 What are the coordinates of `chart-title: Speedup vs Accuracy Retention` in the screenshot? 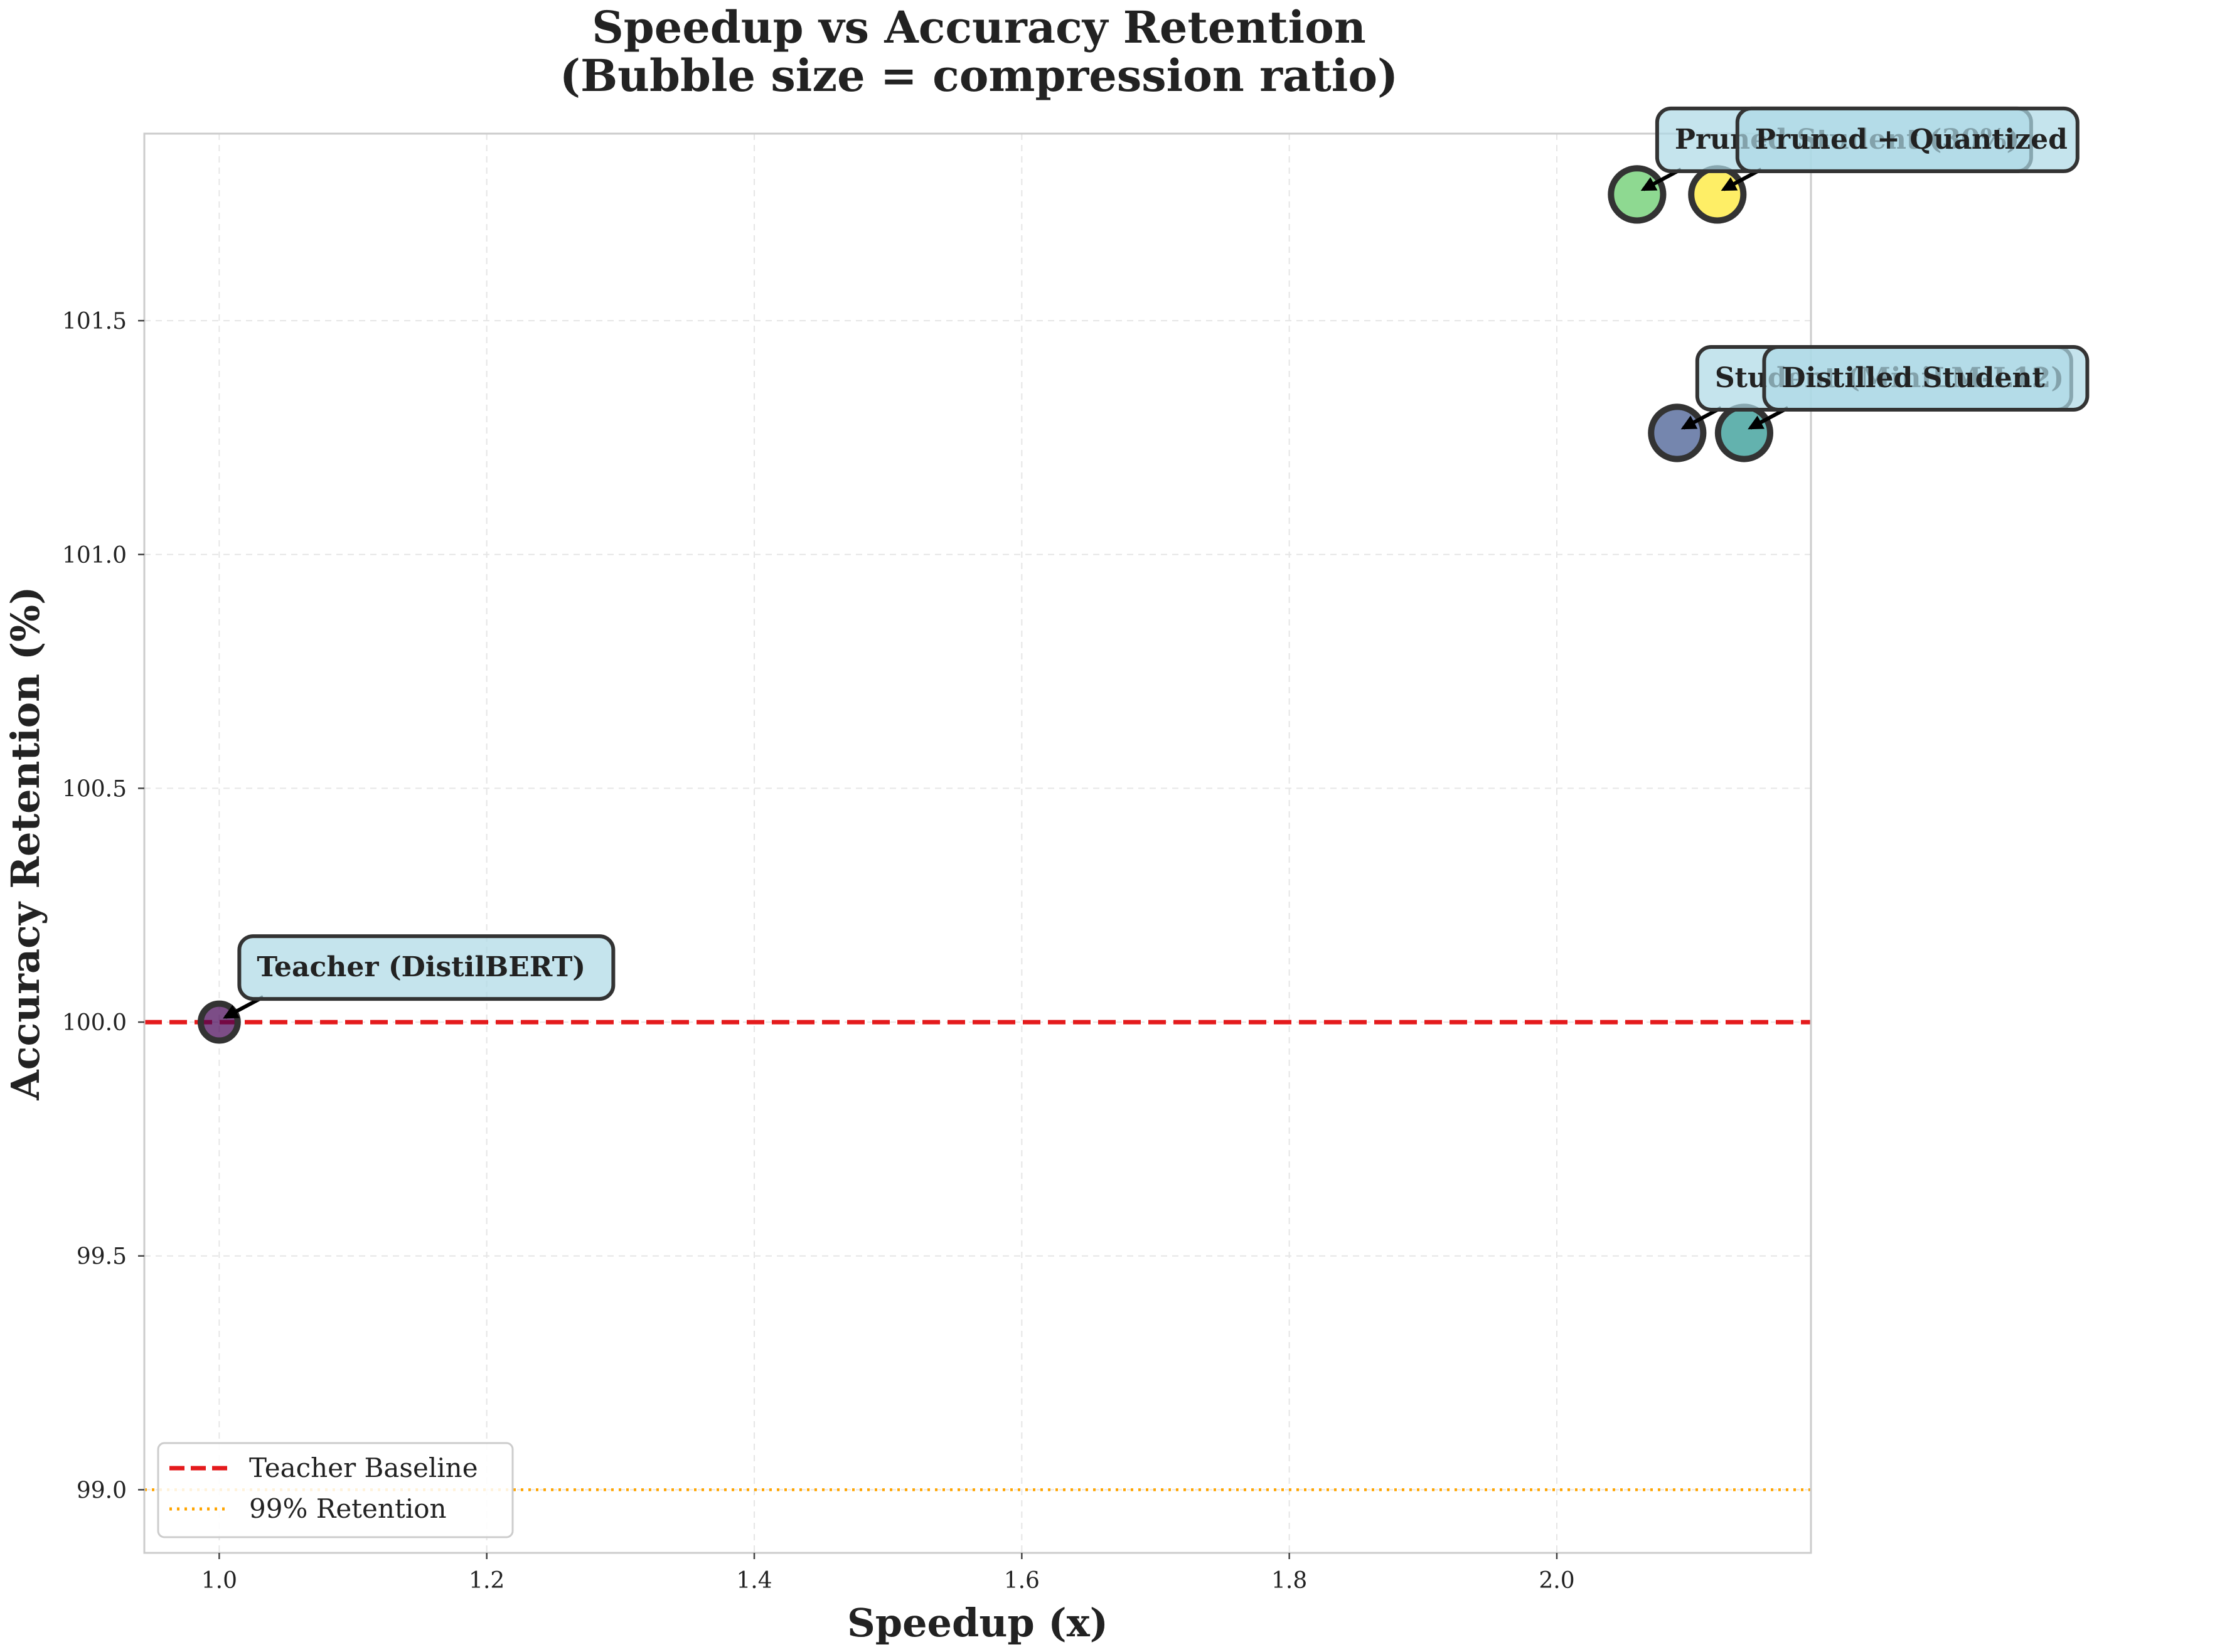 It's located at (979, 27).